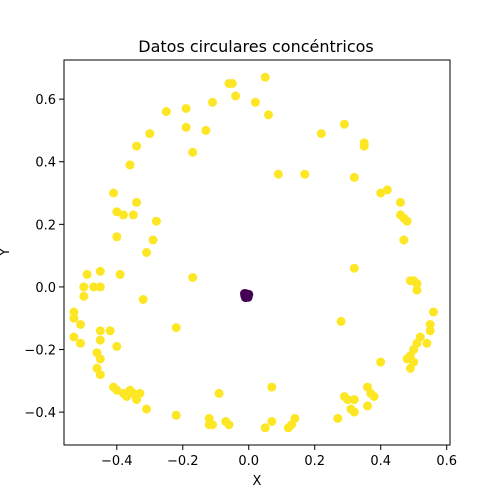 The height and width of the screenshot is (500, 500). What do you see at coordinates (45, 225) in the screenshot?
I see `y-tick-label: 0.2` at bounding box center [45, 225].